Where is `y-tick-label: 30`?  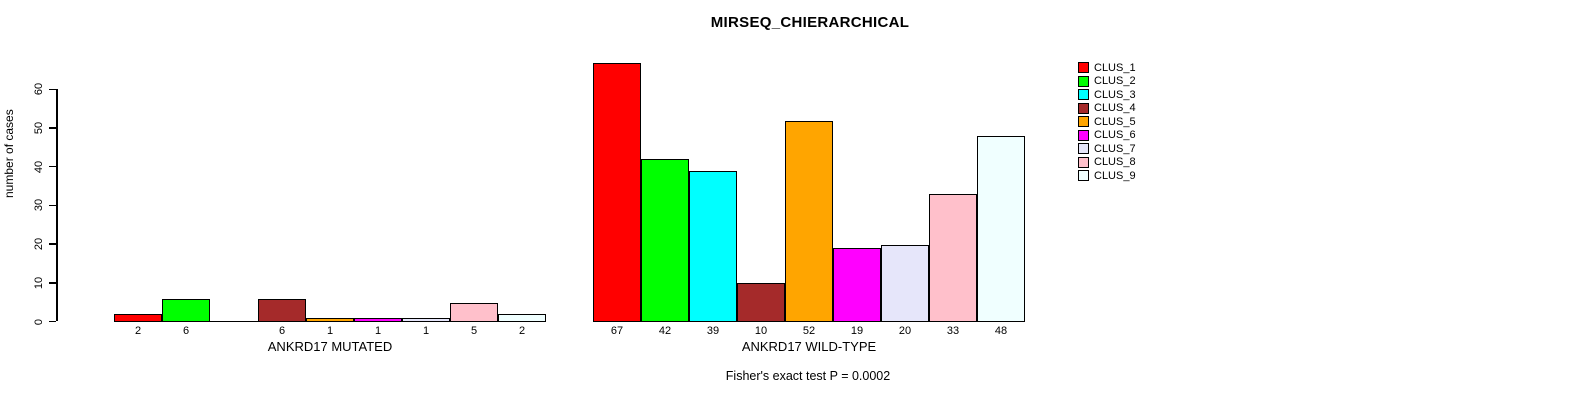
y-tick-label: 30 is located at coordinates (39, 205).